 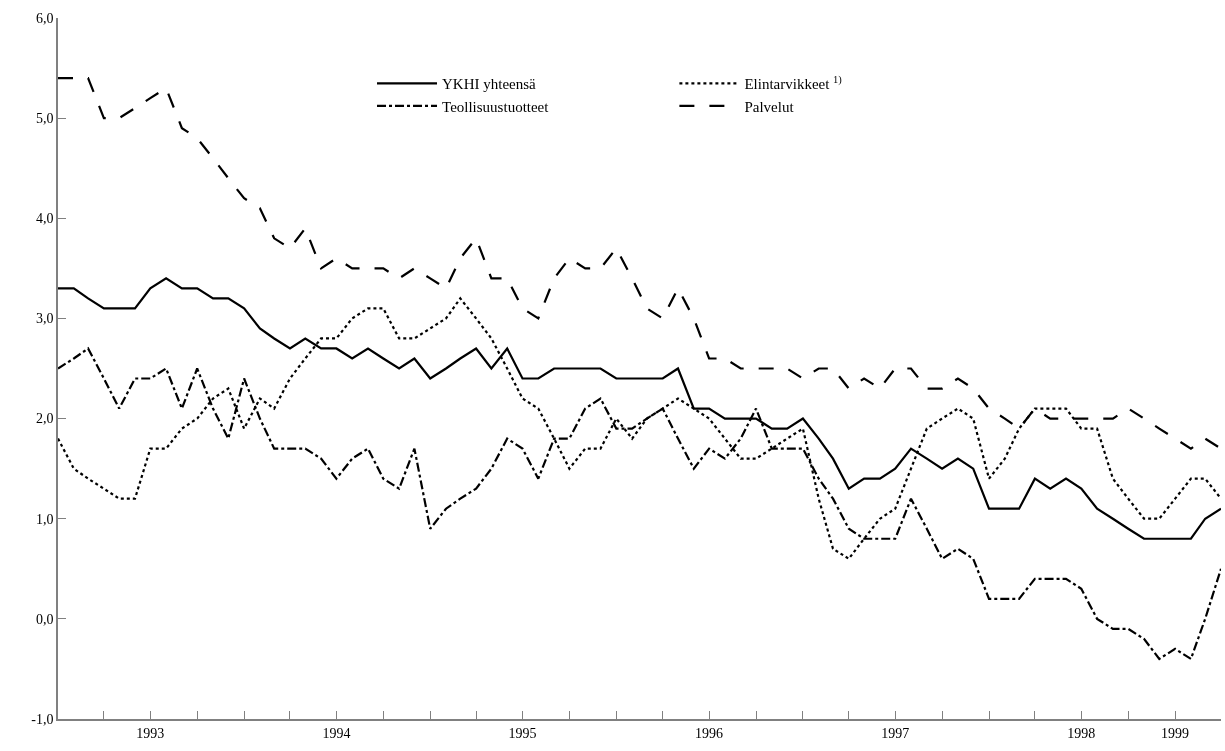 I want to click on legend-label: Palvelut, so click(x=769, y=106).